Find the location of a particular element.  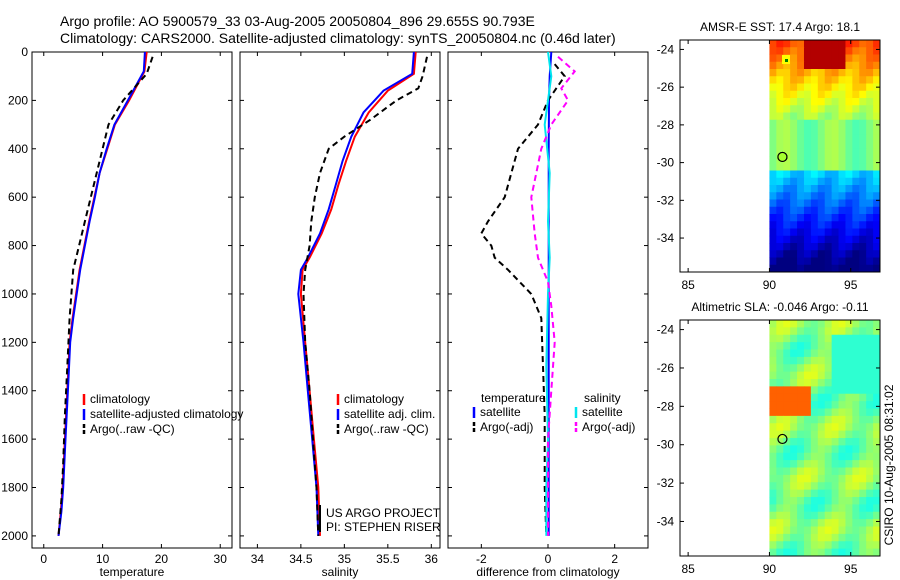

map-ytick-label: -34 is located at coordinates (666, 521).